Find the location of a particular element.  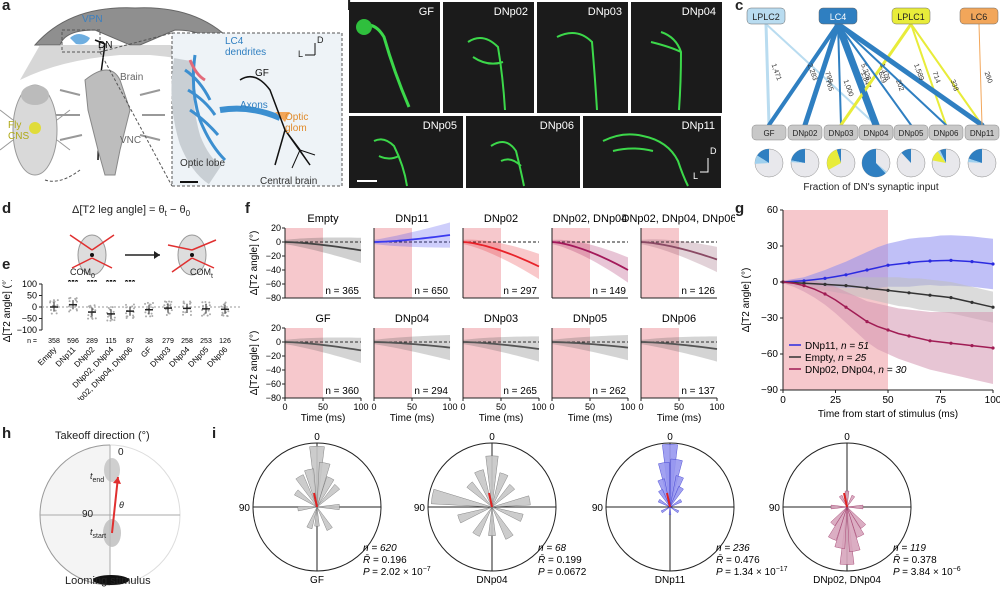

source-node-lplc2 is located at coordinates (766, 16).